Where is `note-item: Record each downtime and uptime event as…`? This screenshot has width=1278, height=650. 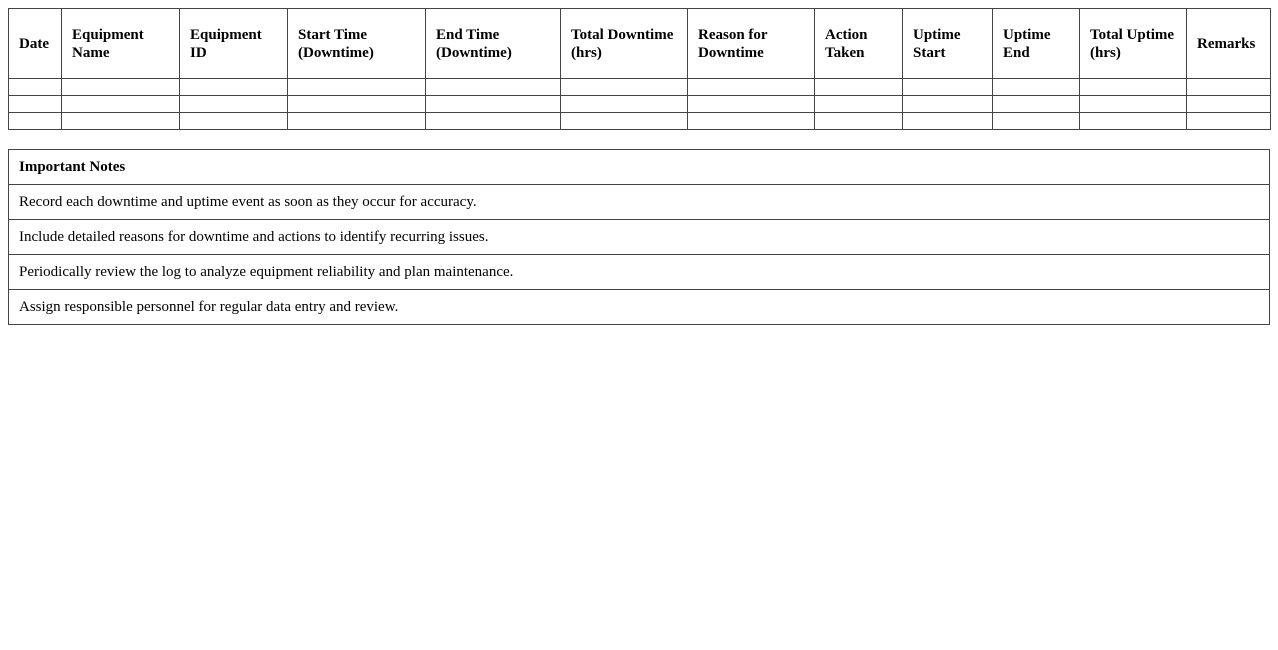 note-item: Record each downtime and uptime event as… is located at coordinates (639, 202).